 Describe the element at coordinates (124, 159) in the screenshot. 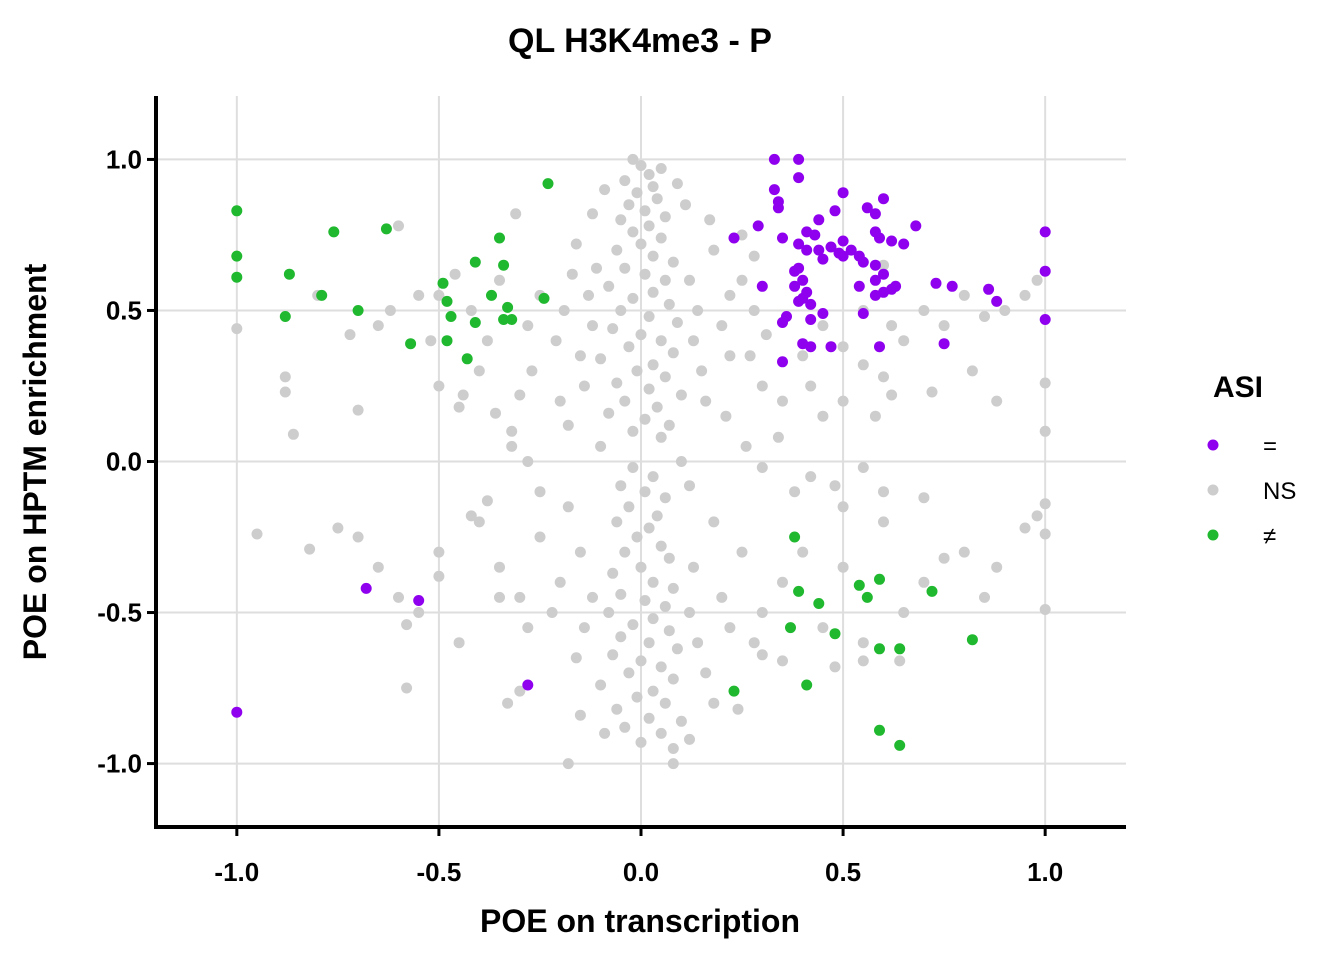

I see `y-tick-label-4: 1.0` at that location.